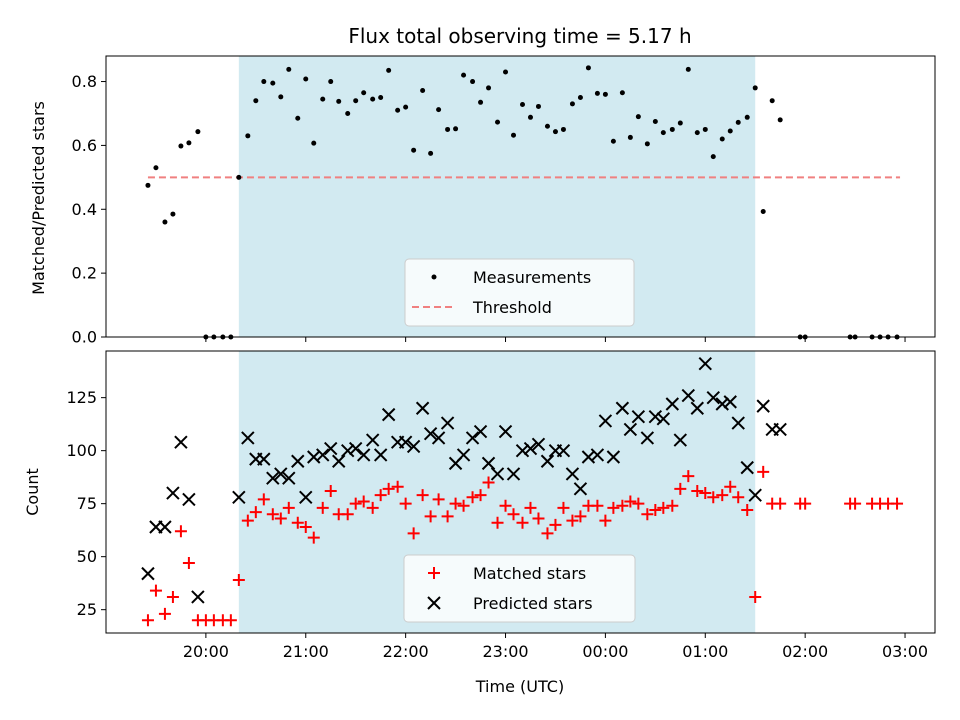  Describe the element at coordinates (87, 503) in the screenshot. I see `bottom-y-tick-label: 75` at that location.